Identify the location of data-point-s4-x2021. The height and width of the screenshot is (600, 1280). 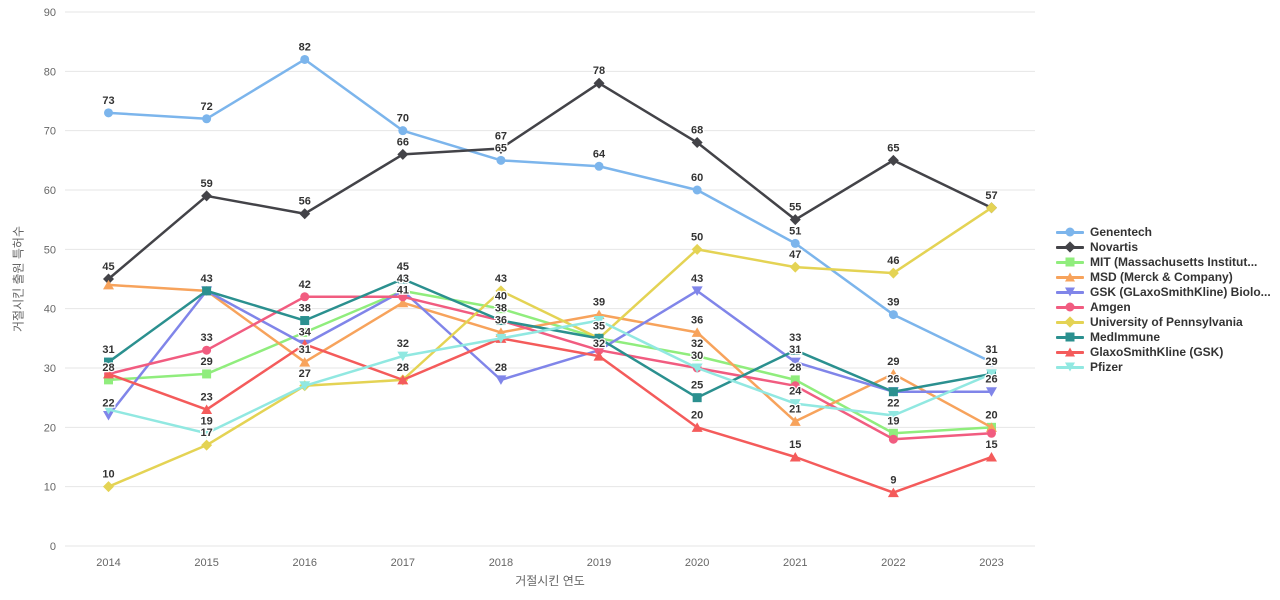
(795, 362).